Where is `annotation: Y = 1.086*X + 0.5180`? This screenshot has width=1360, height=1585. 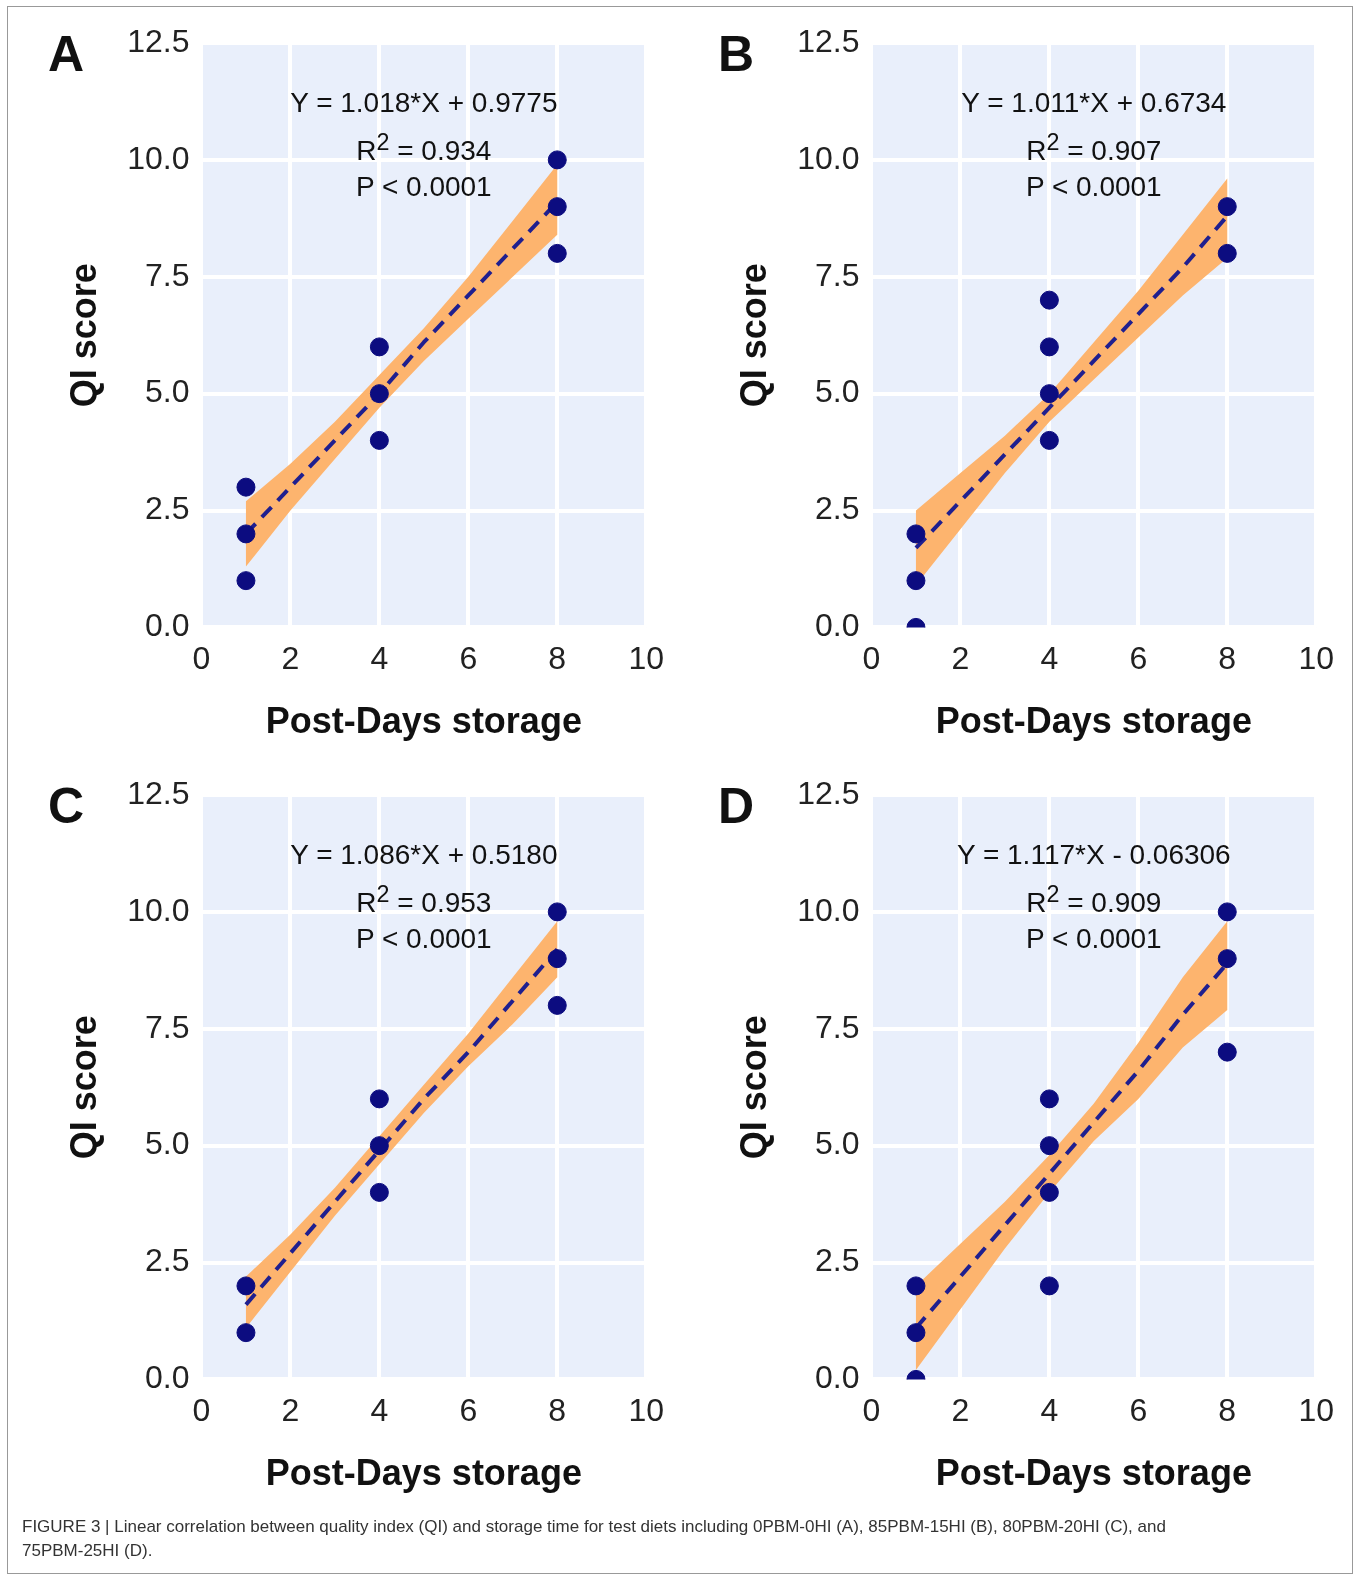
annotation: Y = 1.086*X + 0.5180 is located at coordinates (424, 855).